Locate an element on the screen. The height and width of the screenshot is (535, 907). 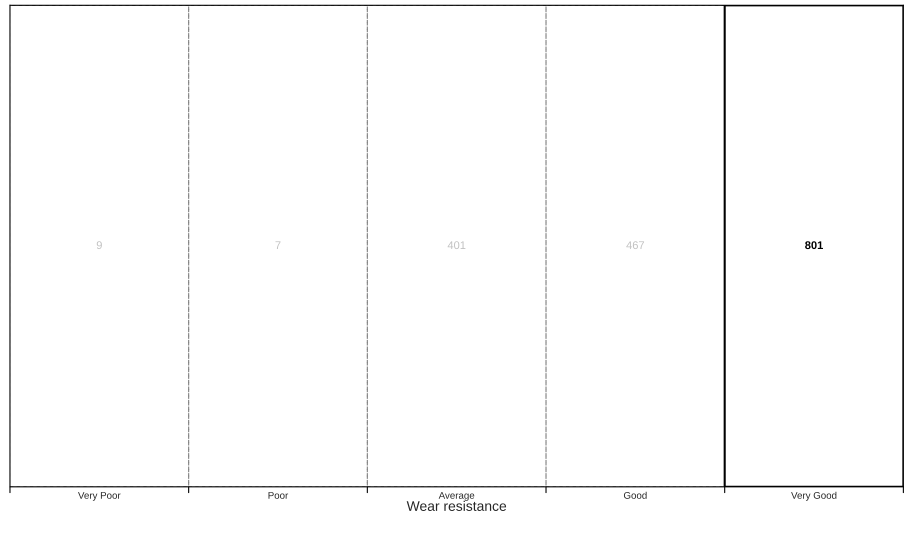
text: Wear resistance is located at coordinates (456, 505).